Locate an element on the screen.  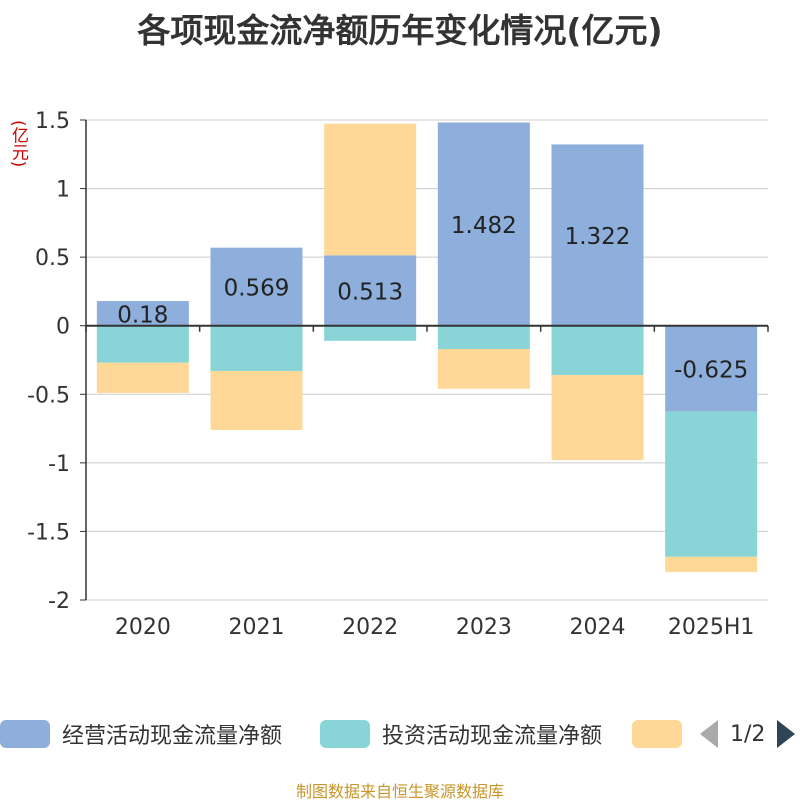
legend-swatch-financing is located at coordinates (657, 734).